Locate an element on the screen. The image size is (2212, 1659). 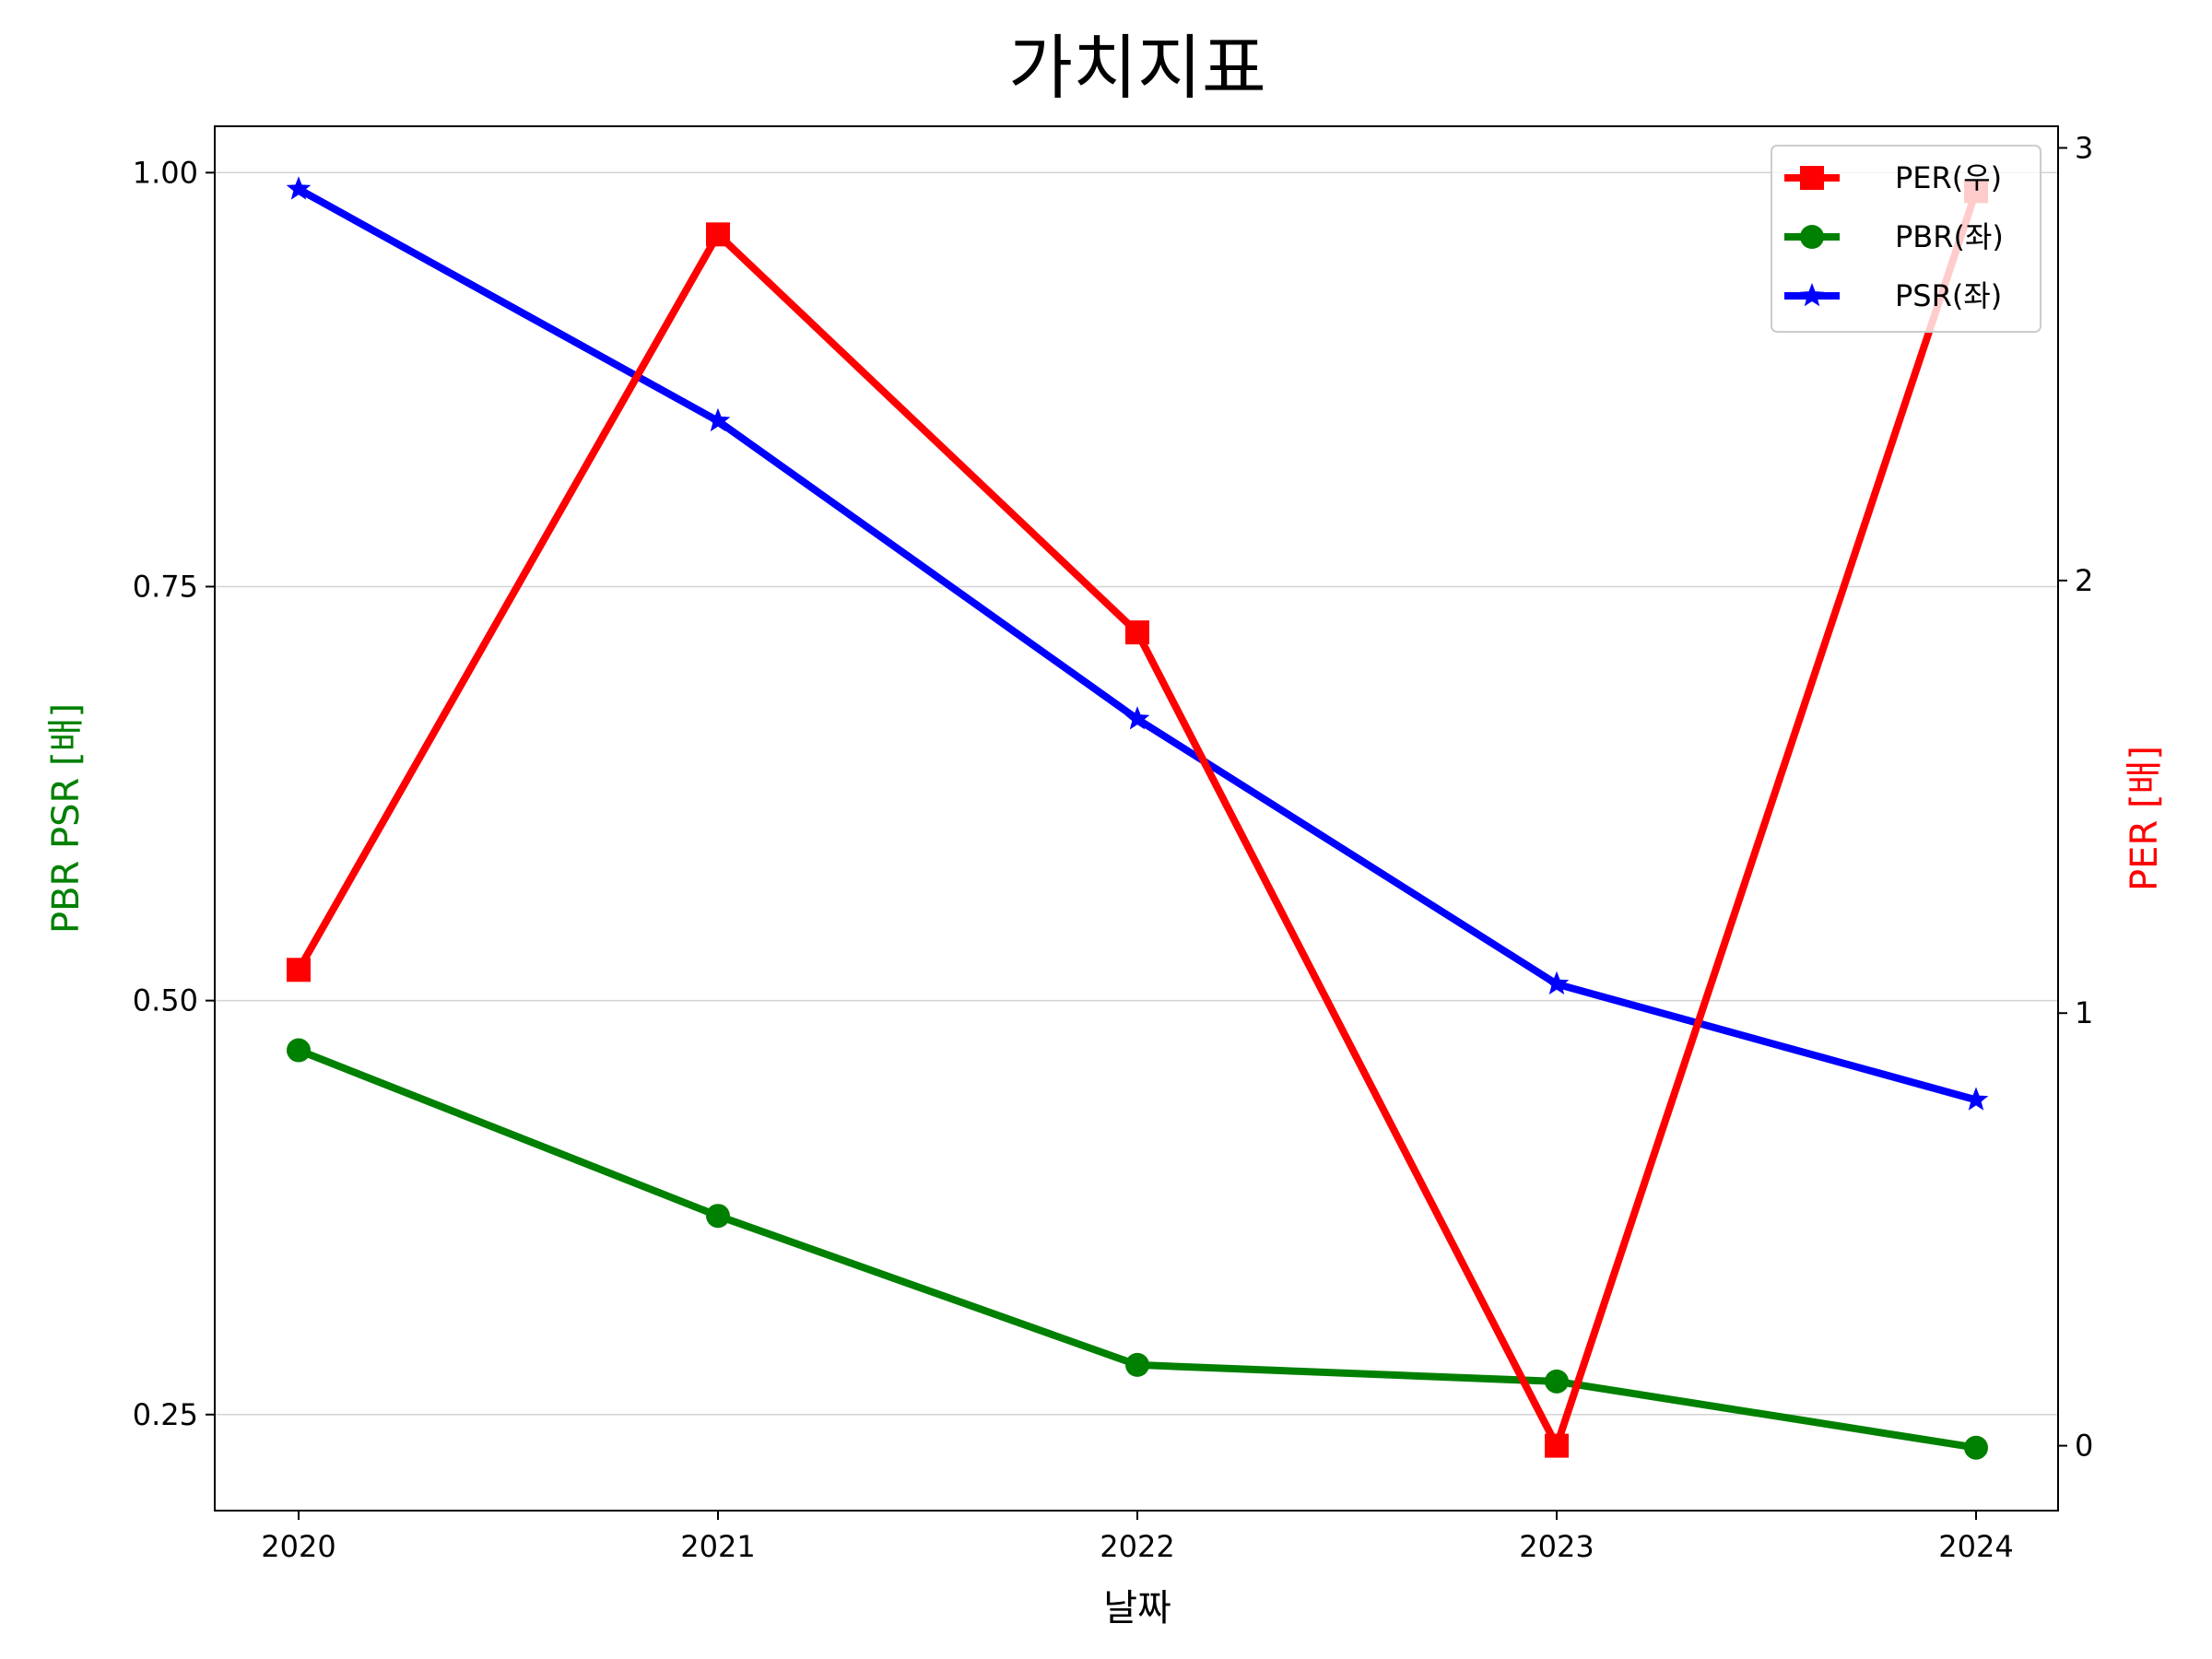
x-tick-label: 2021 is located at coordinates (717, 1546).